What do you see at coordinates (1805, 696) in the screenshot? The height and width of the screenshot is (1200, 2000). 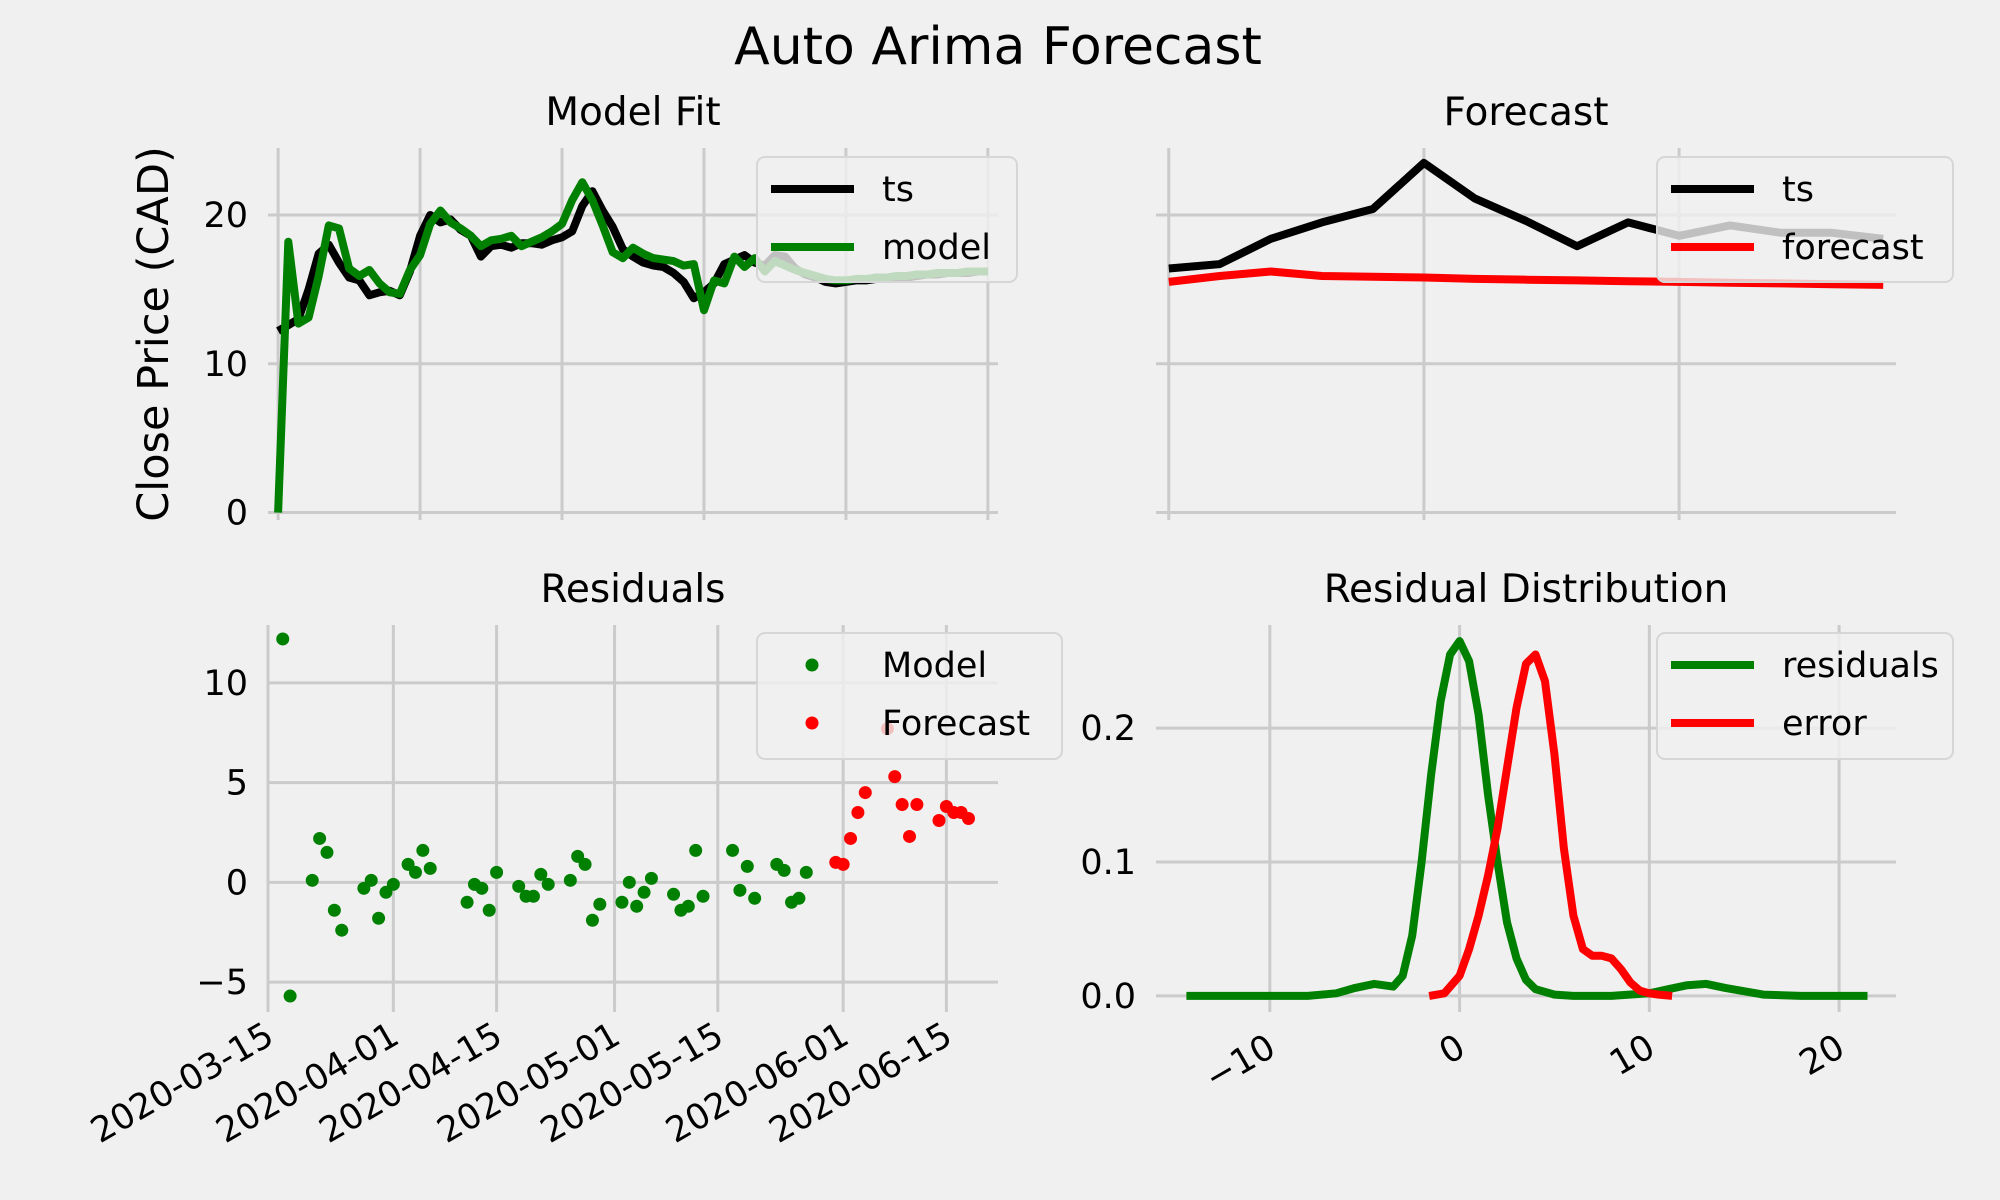 I see `legend: residuals error` at bounding box center [1805, 696].